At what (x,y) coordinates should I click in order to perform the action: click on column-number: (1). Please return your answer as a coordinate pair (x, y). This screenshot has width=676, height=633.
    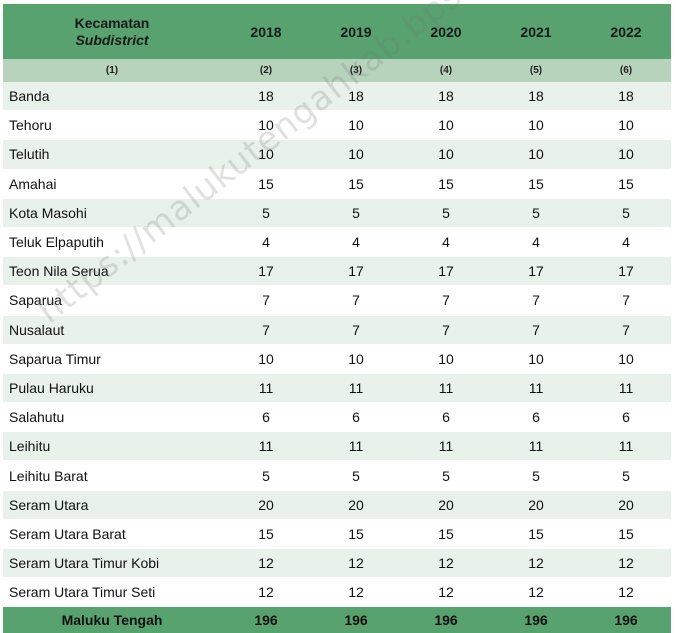
    Looking at the image, I should click on (112, 70).